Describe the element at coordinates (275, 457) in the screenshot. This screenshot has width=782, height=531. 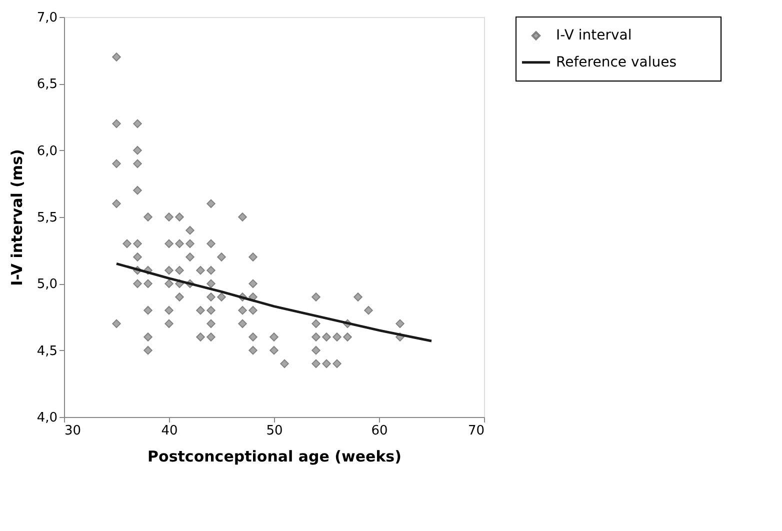
I see `x-axis-title: Postconceptional age (weeks)` at that location.